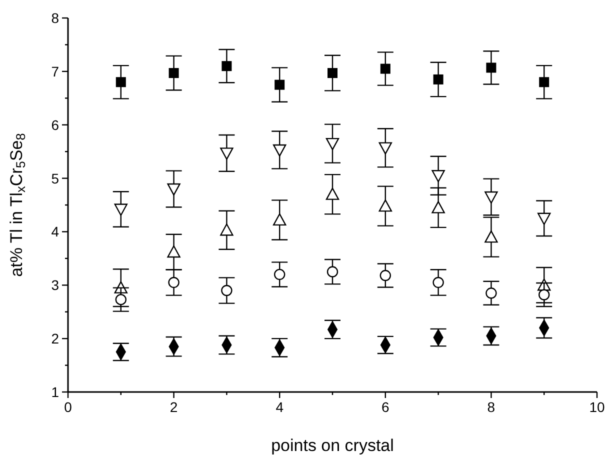  What do you see at coordinates (55, 18) in the screenshot?
I see `y-tick-label: 8` at bounding box center [55, 18].